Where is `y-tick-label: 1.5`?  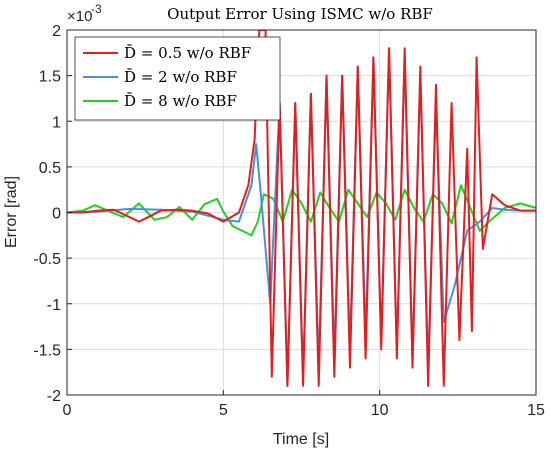
y-tick-label: 1.5 is located at coordinates (50, 77).